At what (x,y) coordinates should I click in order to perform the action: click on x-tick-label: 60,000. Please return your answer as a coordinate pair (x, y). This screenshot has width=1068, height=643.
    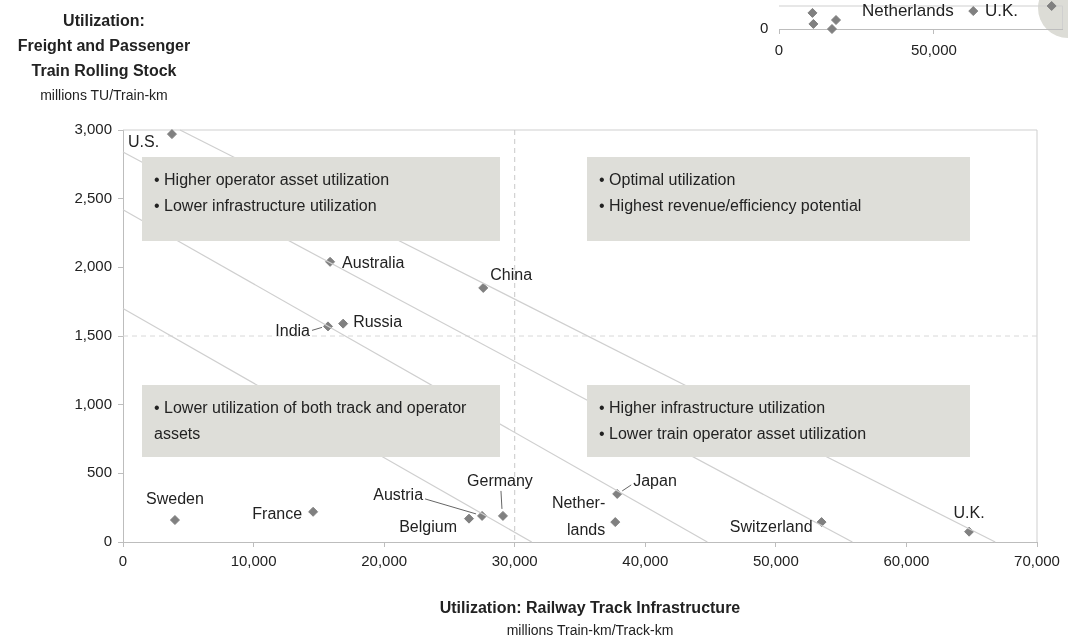
    Looking at the image, I should click on (906, 561).